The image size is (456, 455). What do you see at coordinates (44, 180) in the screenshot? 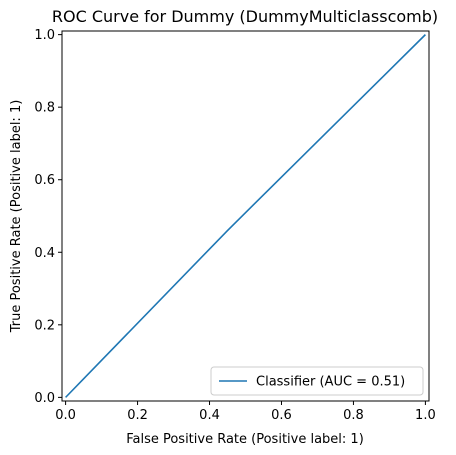
I see `y-tick-label: 0.6` at bounding box center [44, 180].